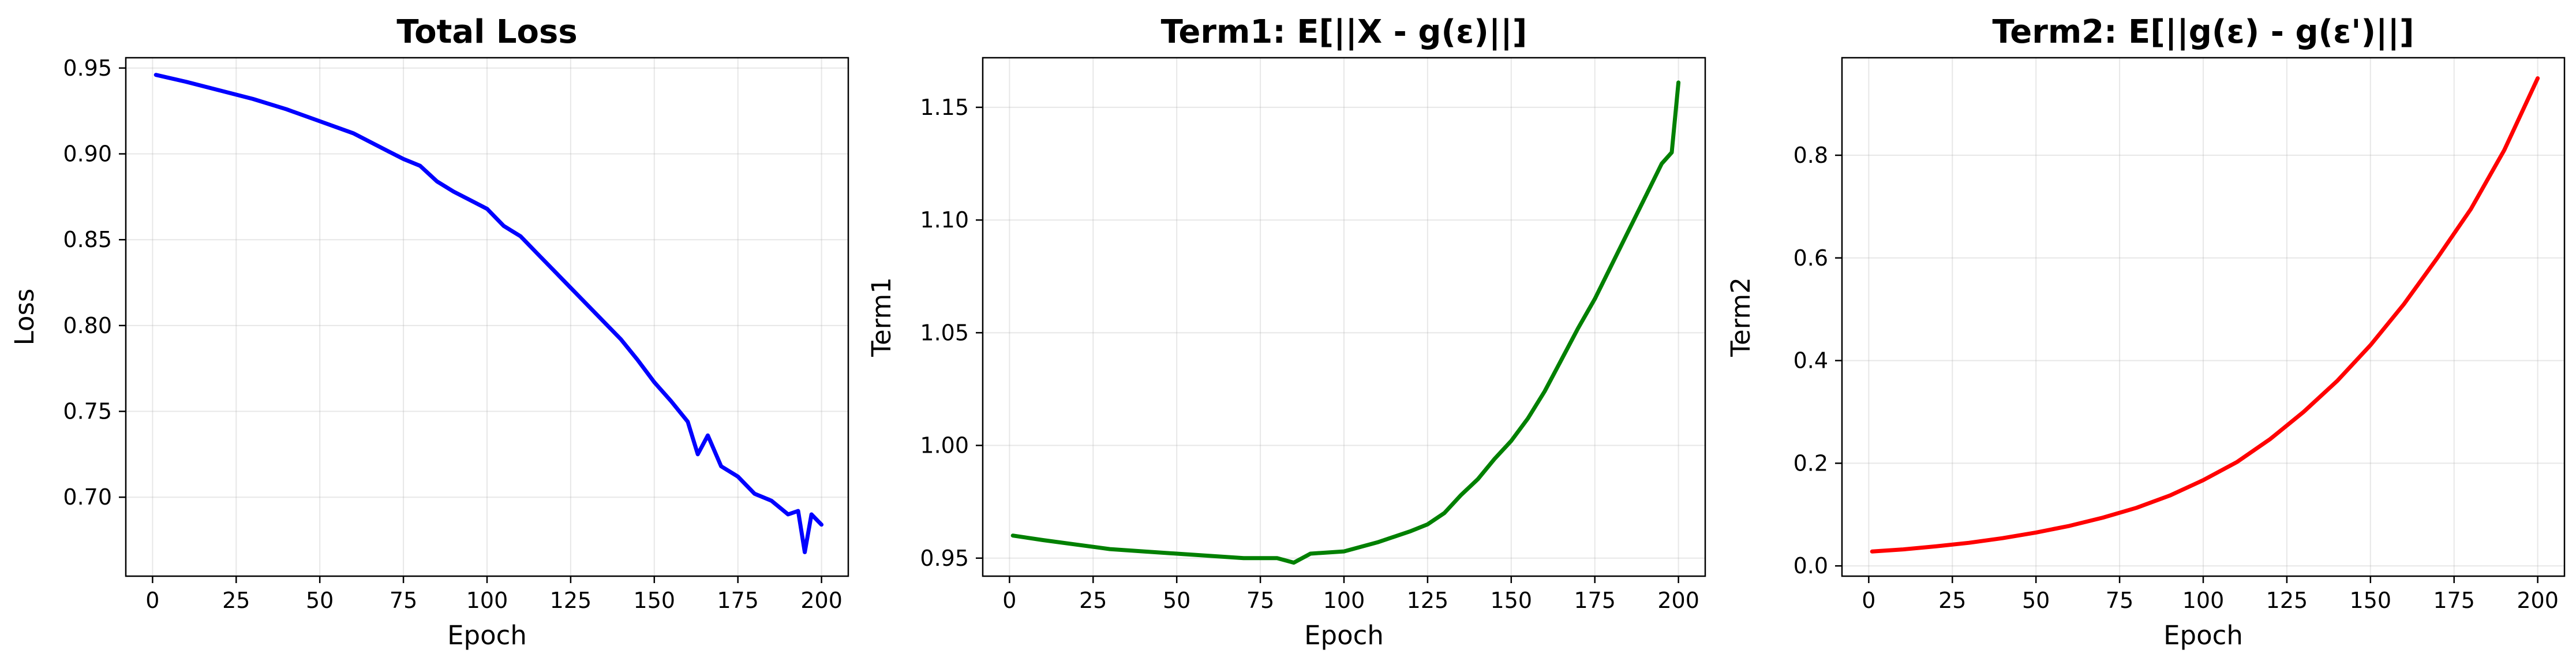  I want to click on y-tick-label: 0.70, so click(87, 497).